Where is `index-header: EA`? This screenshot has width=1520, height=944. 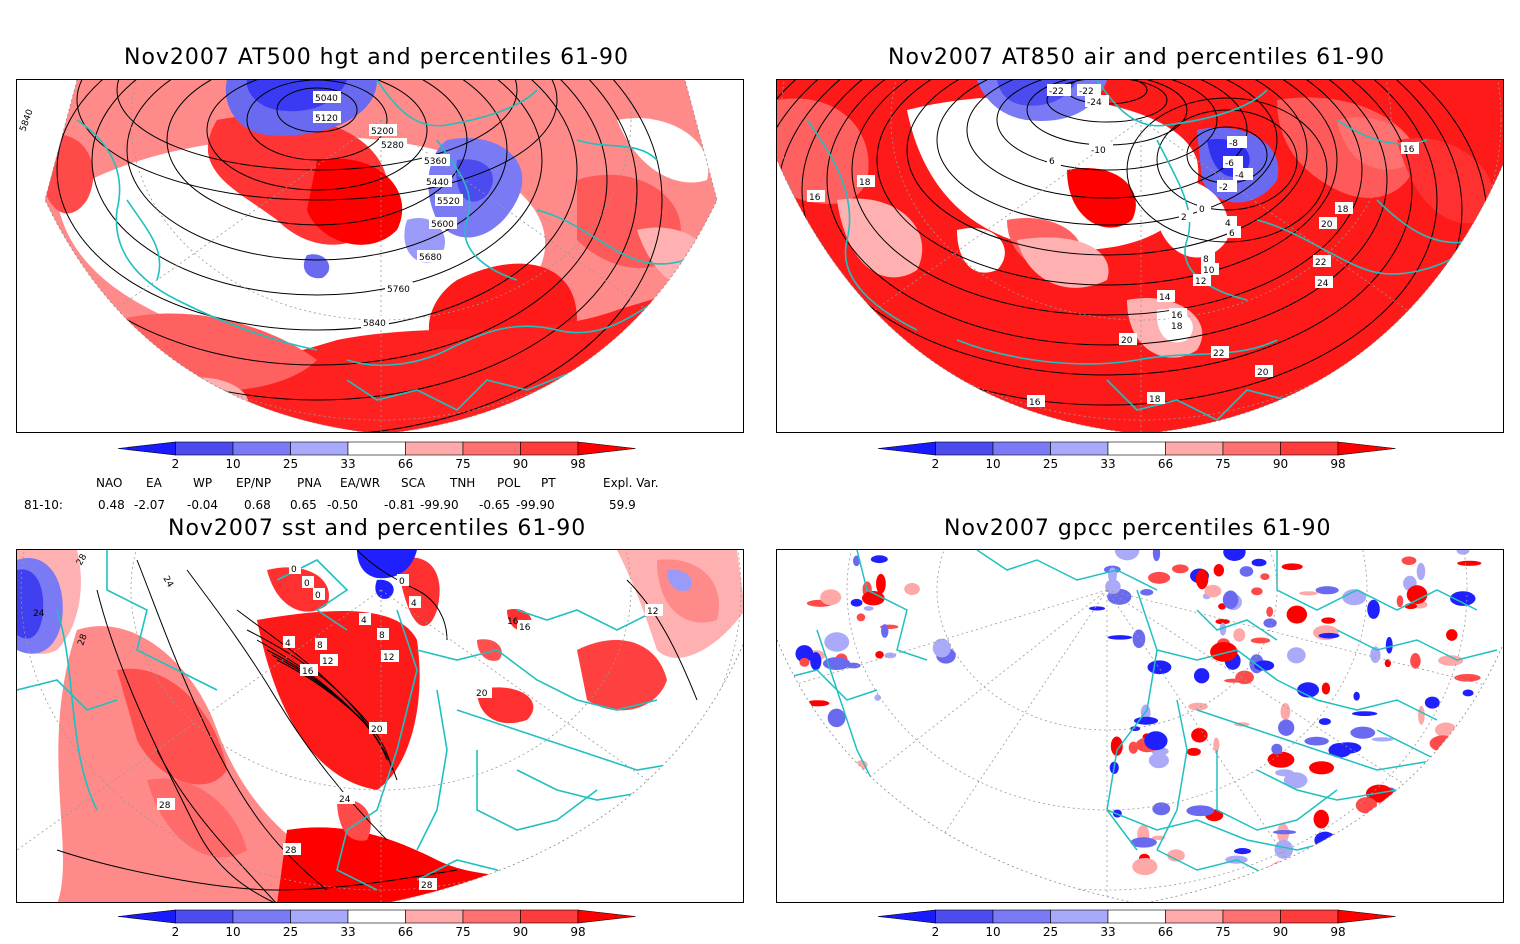 index-header: EA is located at coordinates (154, 483).